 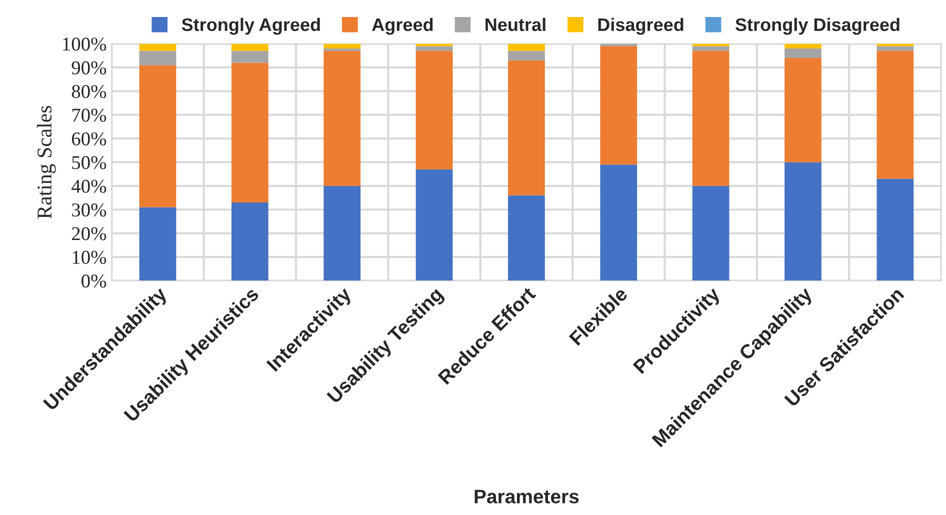 What do you see at coordinates (641, 26) in the screenshot?
I see `legend-label: Disagreed` at bounding box center [641, 26].